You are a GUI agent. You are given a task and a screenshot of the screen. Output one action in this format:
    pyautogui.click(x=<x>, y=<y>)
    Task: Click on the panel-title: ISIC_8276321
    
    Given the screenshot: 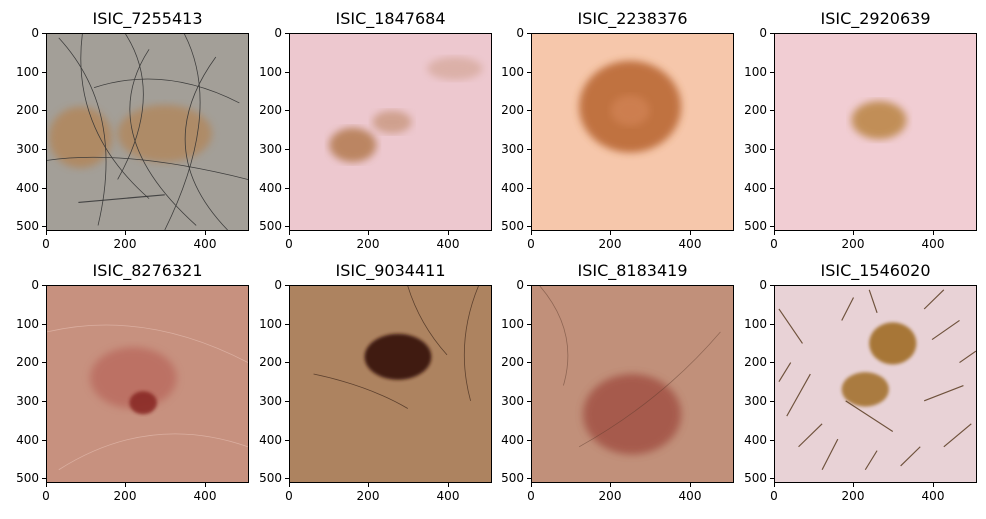 What is the action you would take?
    pyautogui.click(x=147, y=270)
    